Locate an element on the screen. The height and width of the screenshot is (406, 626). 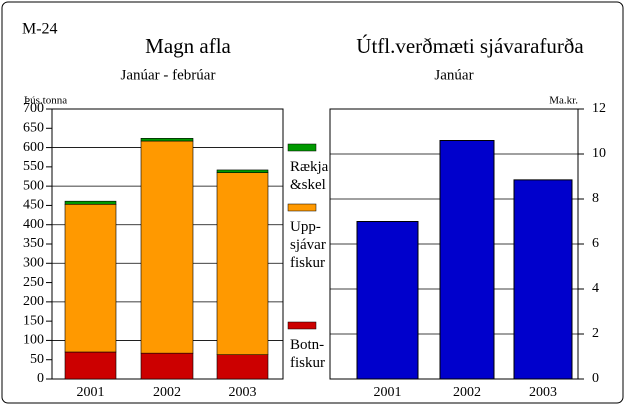
y-tick-label: 250 is located at coordinates (33, 282).